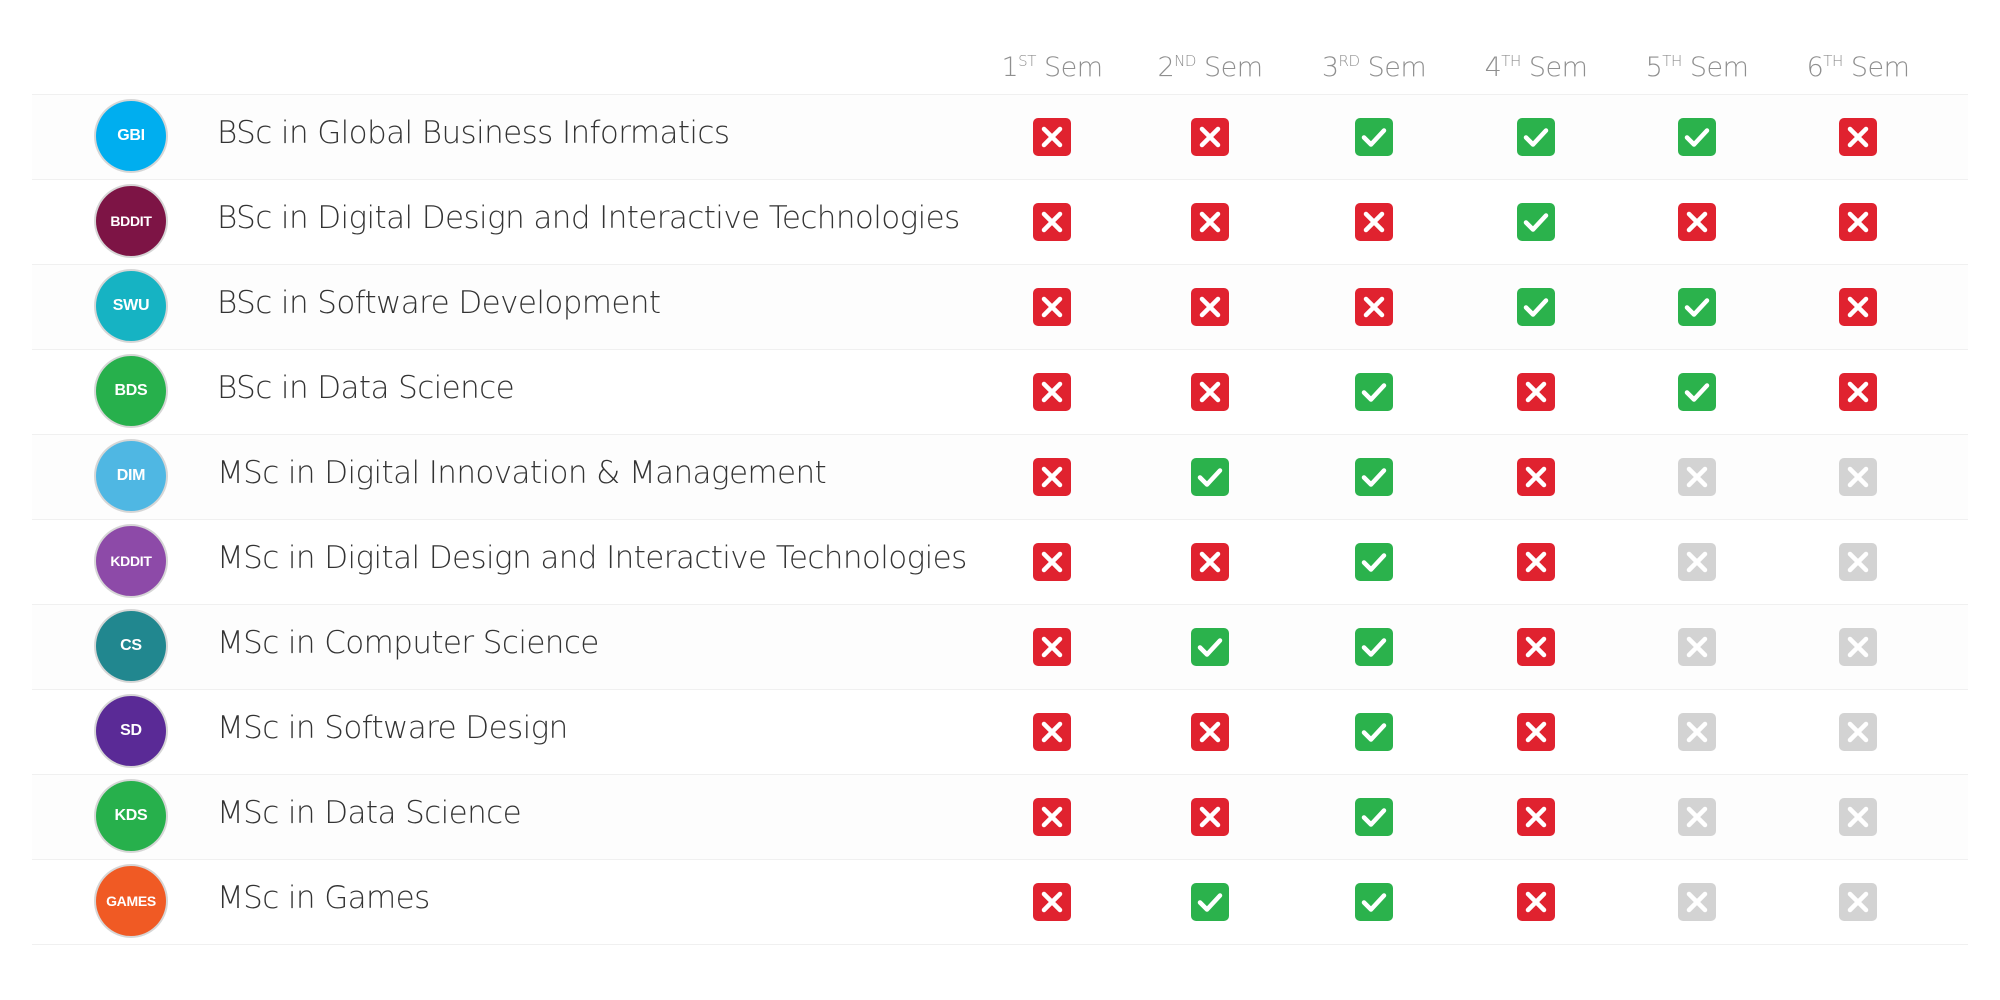 The width and height of the screenshot is (2000, 1000). What do you see at coordinates (522, 473) in the screenshot?
I see `program-name: MSc in Digital Innovation & Management` at bounding box center [522, 473].